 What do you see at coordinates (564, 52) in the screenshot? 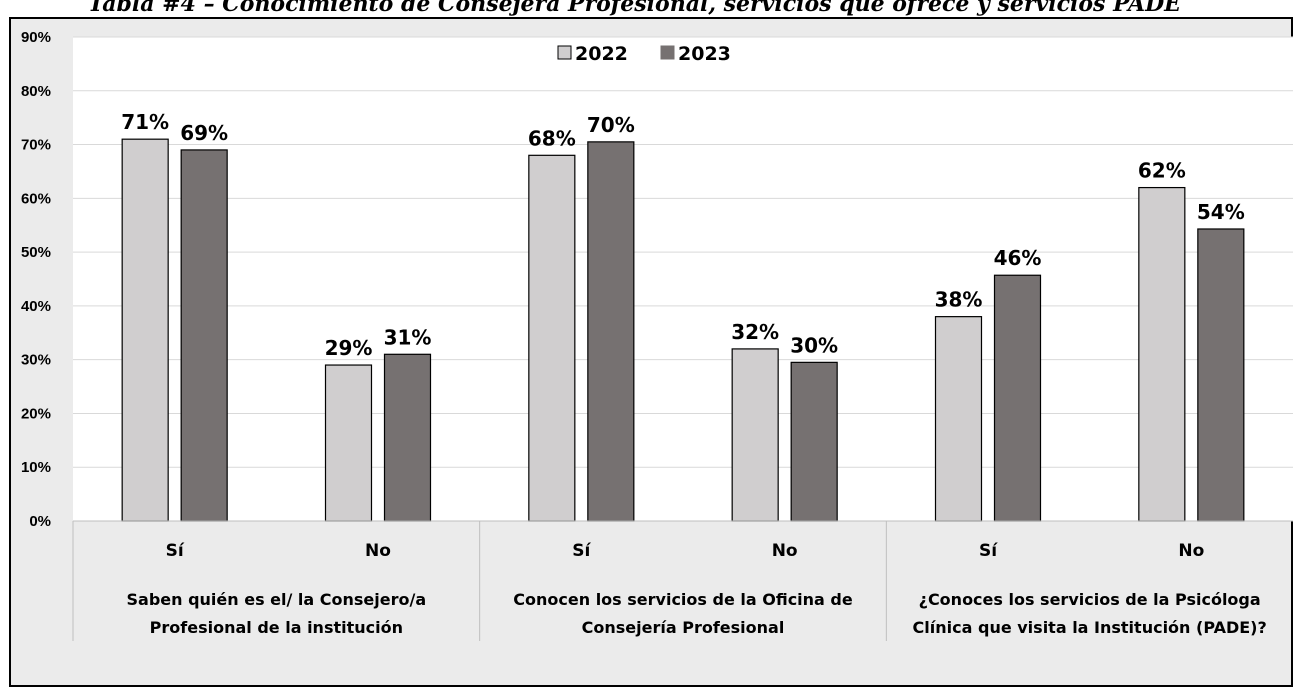
I see `legend-swatch-2022` at bounding box center [564, 52].